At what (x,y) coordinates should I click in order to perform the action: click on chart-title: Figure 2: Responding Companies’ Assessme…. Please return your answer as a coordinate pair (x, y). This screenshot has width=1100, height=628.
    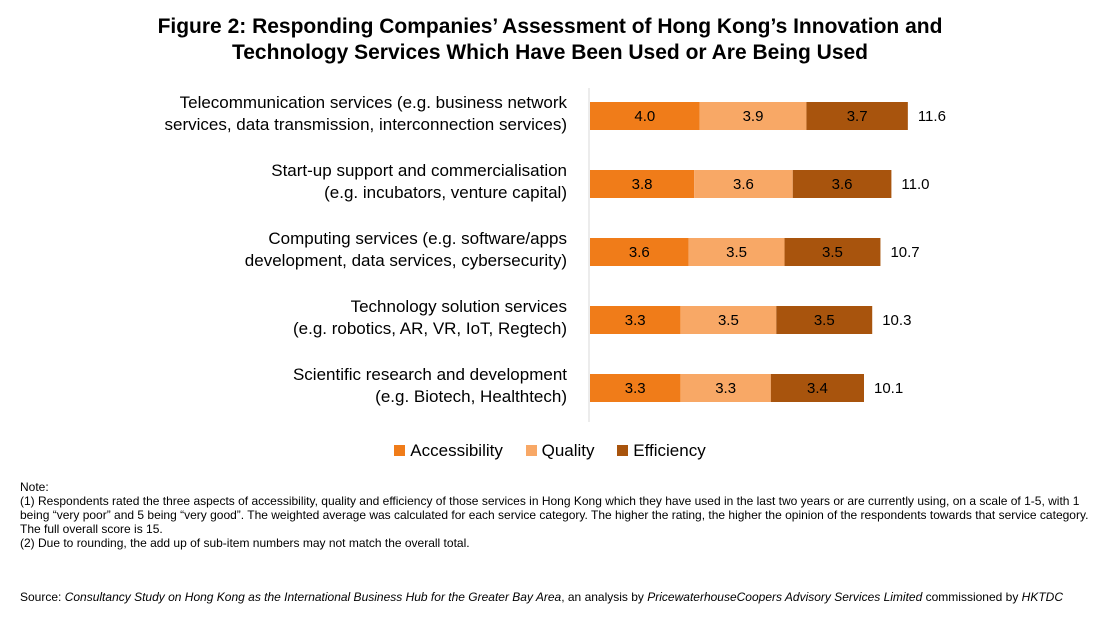
    Looking at the image, I should click on (550, 40).